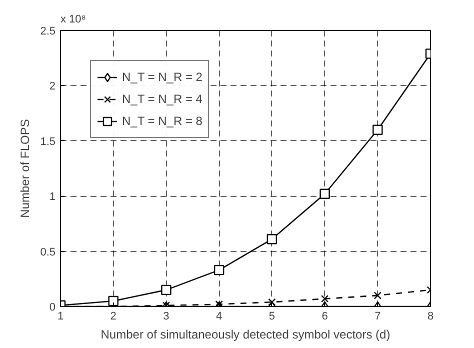  I want to click on x-tick-label: 8, so click(430, 316).